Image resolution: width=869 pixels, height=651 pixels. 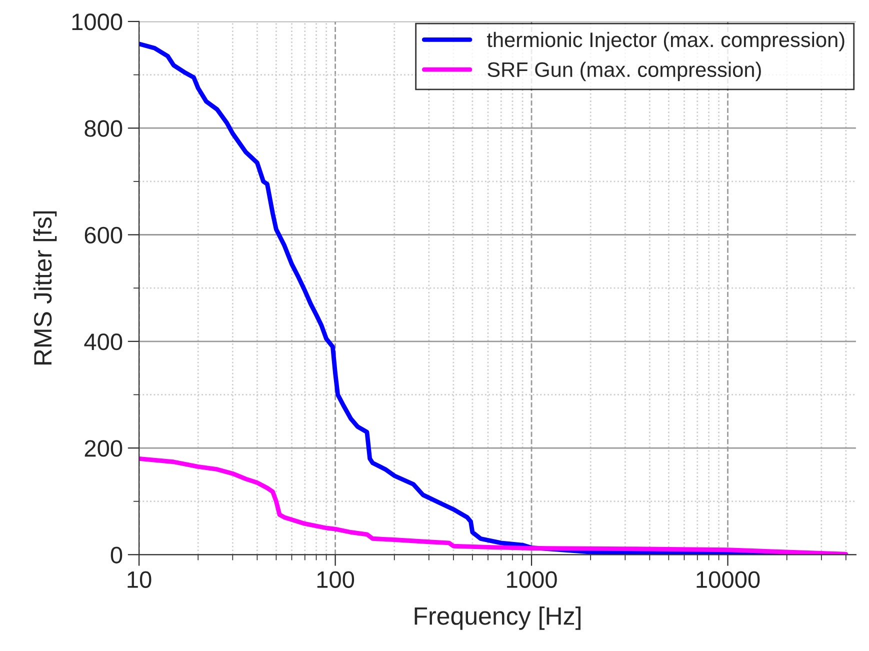 I want to click on legend-label: SRF Gun (max. compression), so click(x=624, y=72).